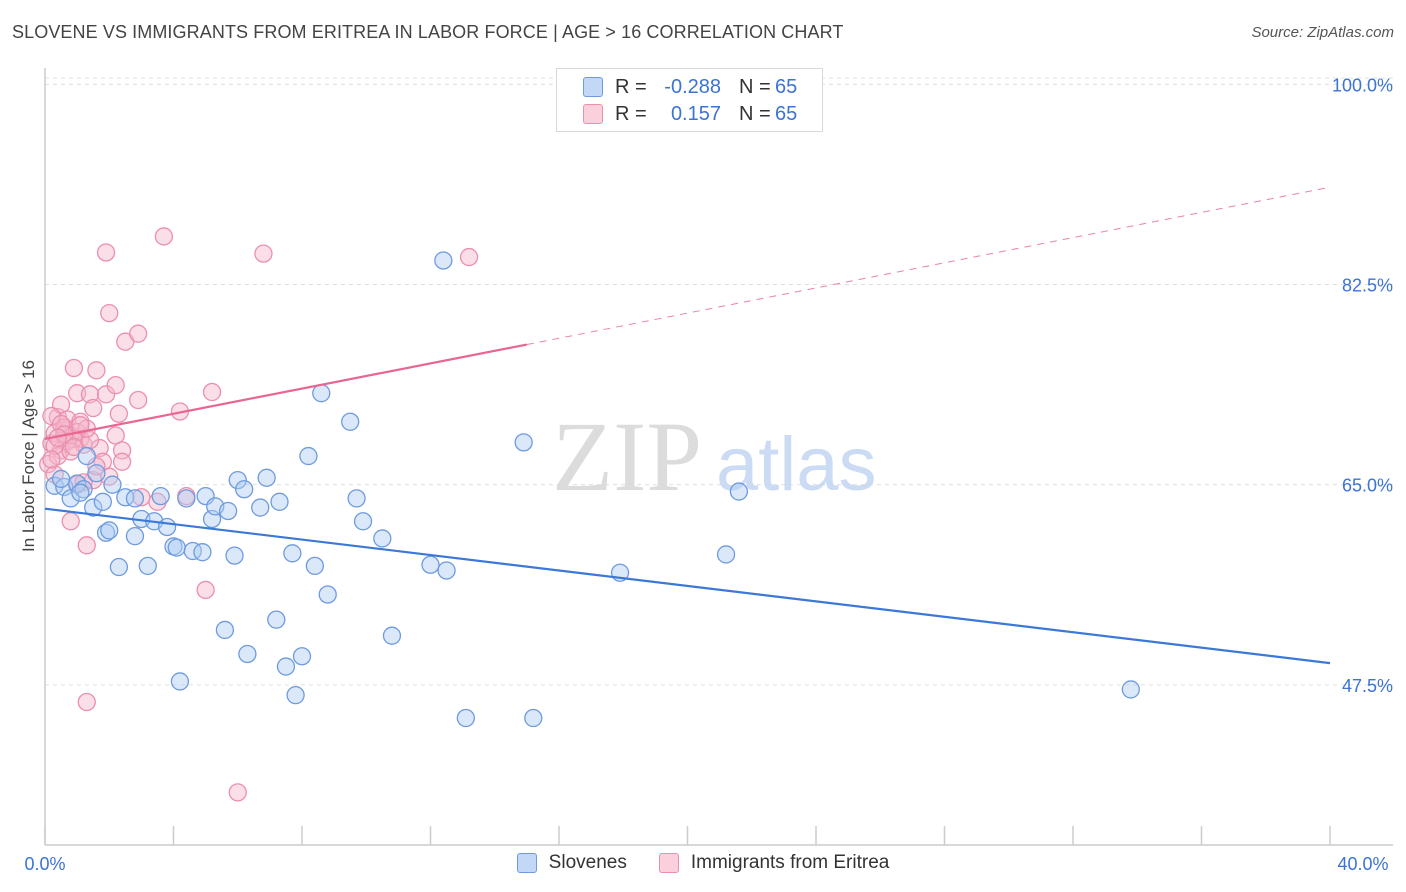 The image size is (1406, 892). Describe the element at coordinates (1362, 864) in the screenshot. I see `x-tick-label-max: 40.0%` at that location.